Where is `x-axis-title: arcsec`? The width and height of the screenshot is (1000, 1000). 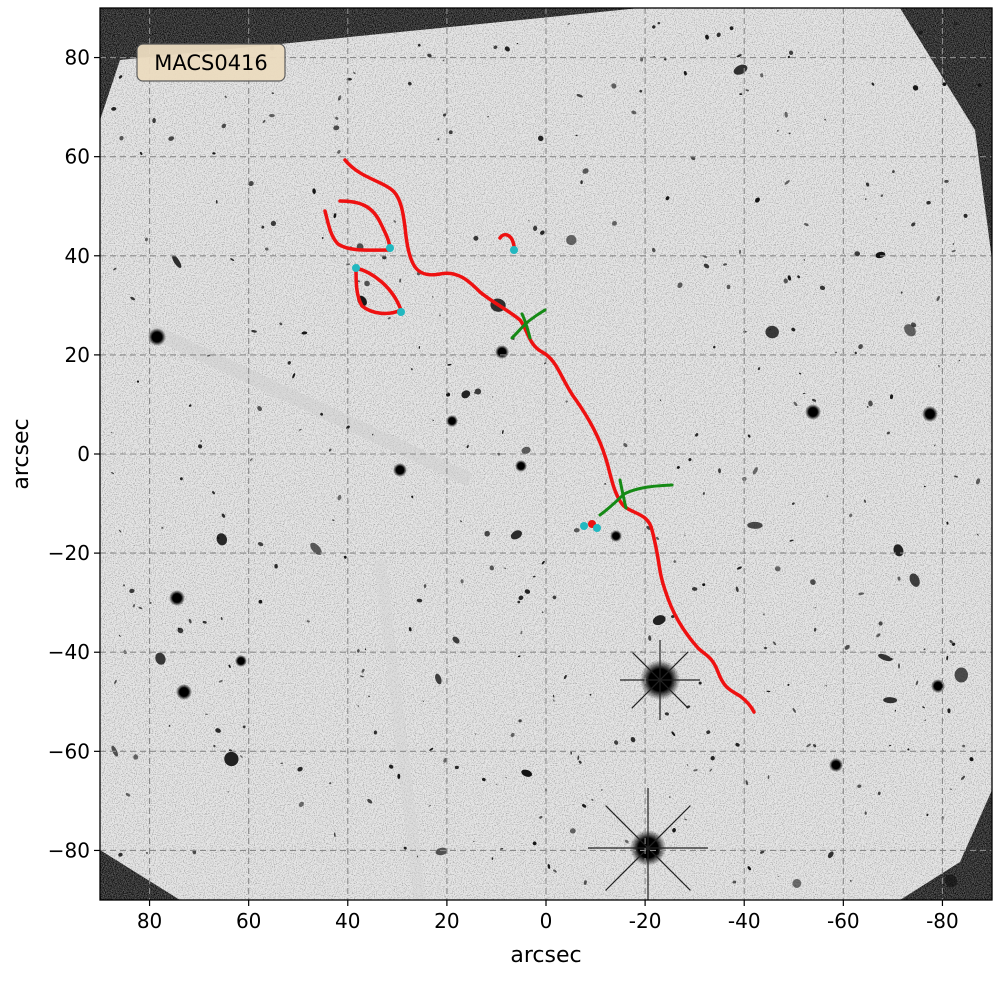 x-axis-title: arcsec is located at coordinates (545, 955).